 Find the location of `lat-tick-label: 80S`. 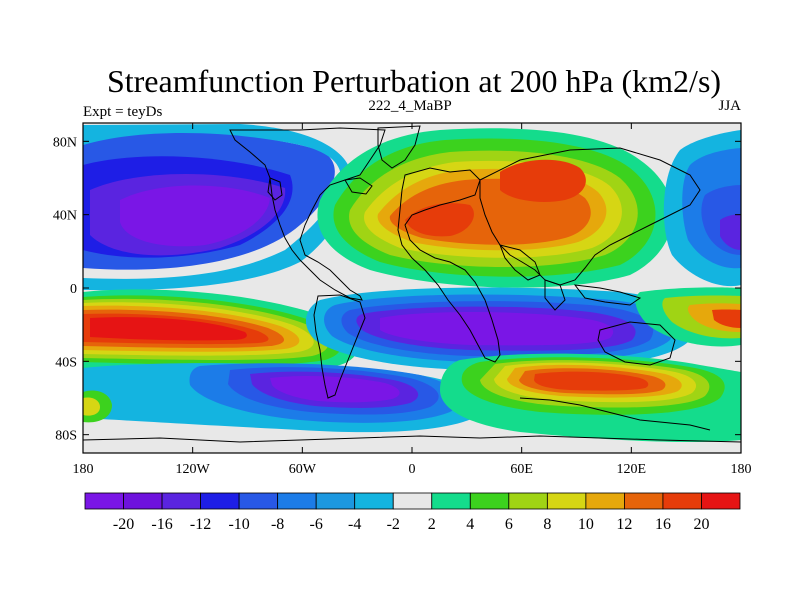

lat-tick-label: 80S is located at coordinates (66, 436).